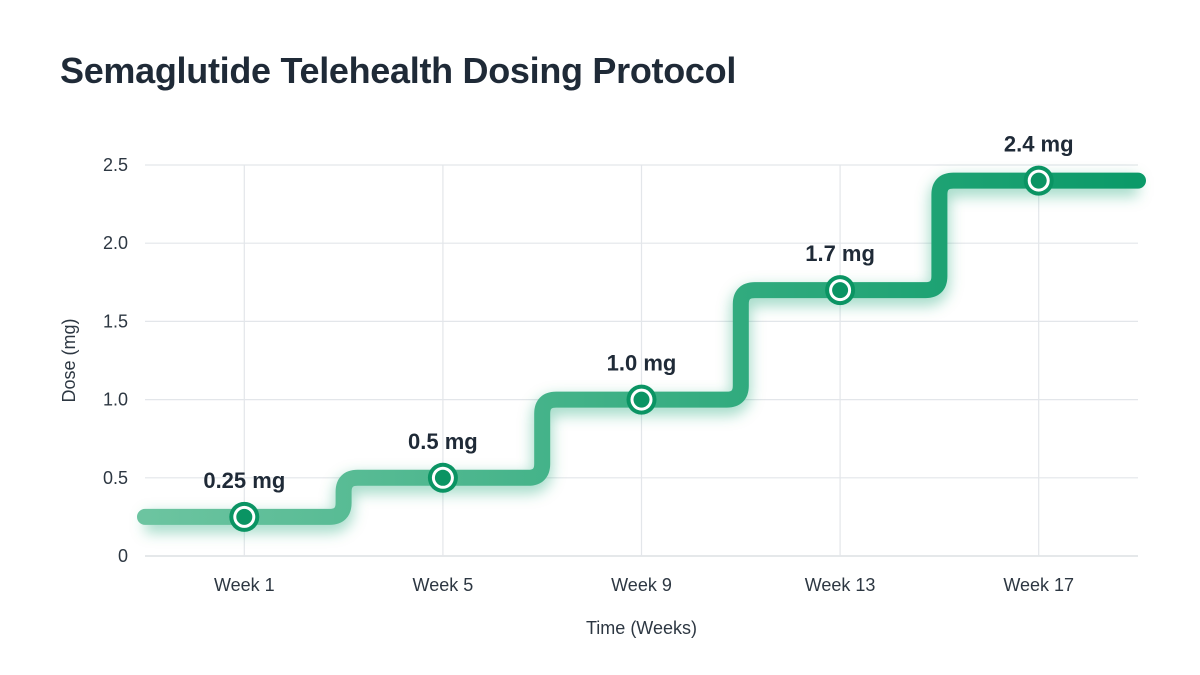  Describe the element at coordinates (244, 480) in the screenshot. I see `data-label: 0.25 mg` at that location.